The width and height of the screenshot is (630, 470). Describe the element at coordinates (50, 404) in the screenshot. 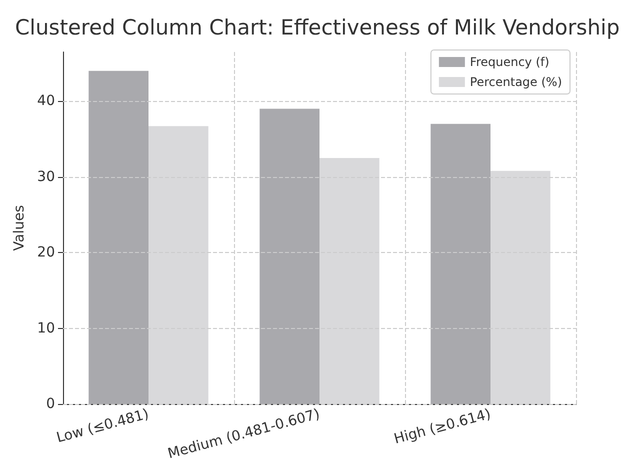

I see `y-tick-label: 0` at that location.